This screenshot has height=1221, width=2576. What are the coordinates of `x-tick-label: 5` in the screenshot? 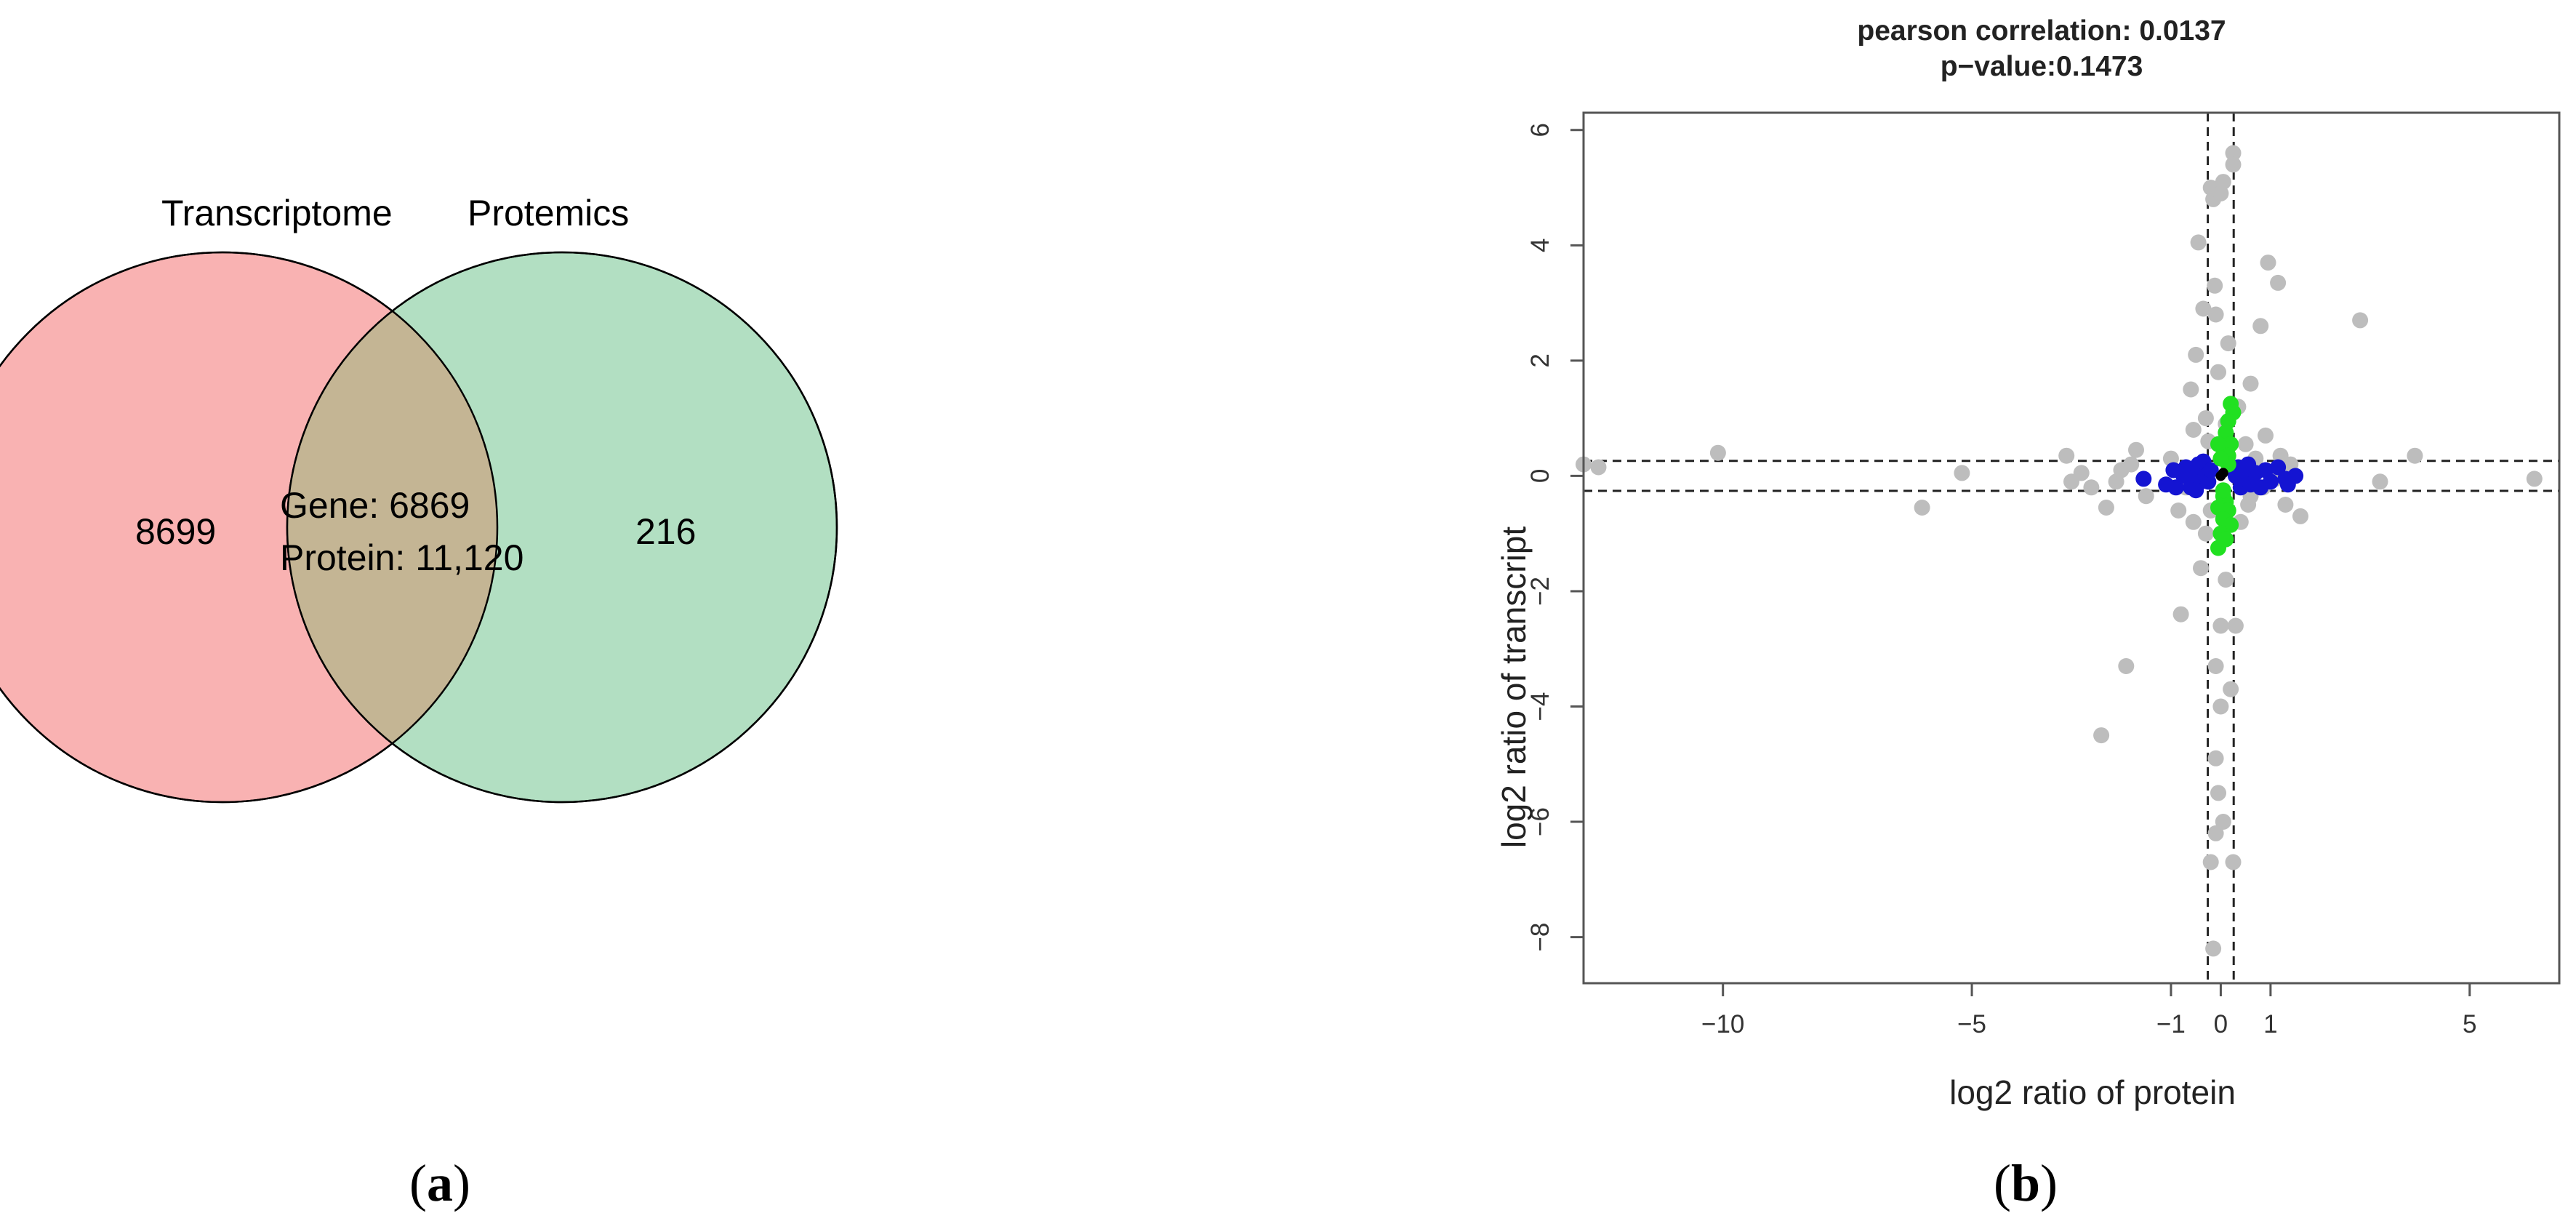 It's located at (2469, 1024).